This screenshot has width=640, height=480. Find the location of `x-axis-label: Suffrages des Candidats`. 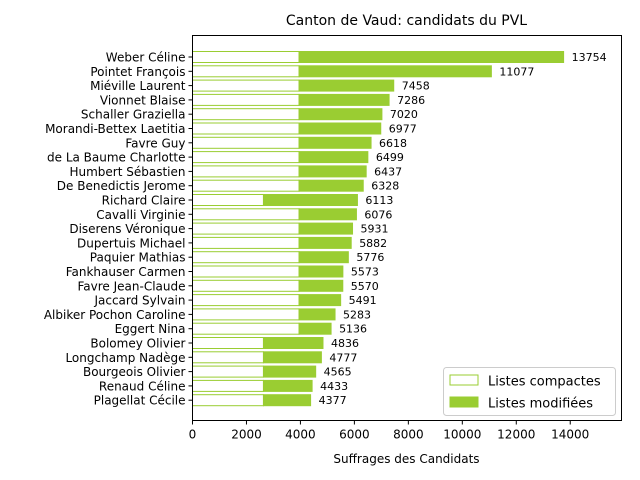

x-axis-label: Suffrages des Candidats is located at coordinates (406, 459).